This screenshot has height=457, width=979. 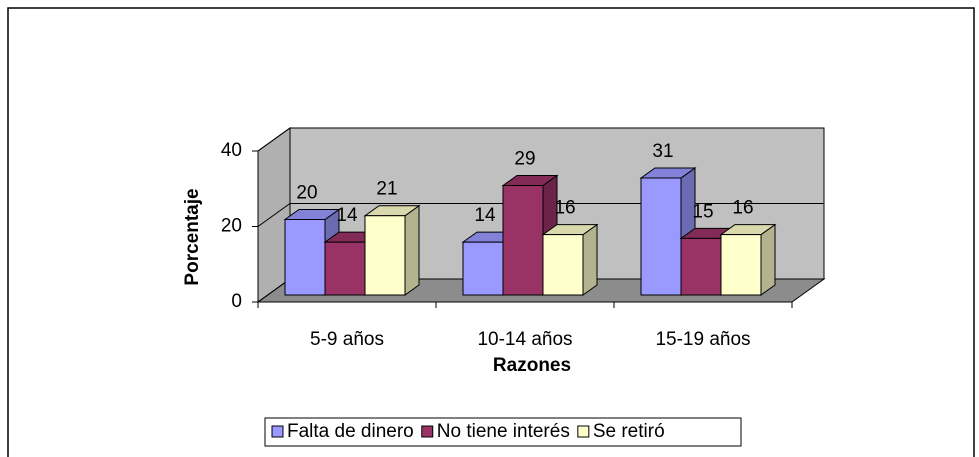 I want to click on y-axis-title: Porcentaje, so click(x=192, y=236).